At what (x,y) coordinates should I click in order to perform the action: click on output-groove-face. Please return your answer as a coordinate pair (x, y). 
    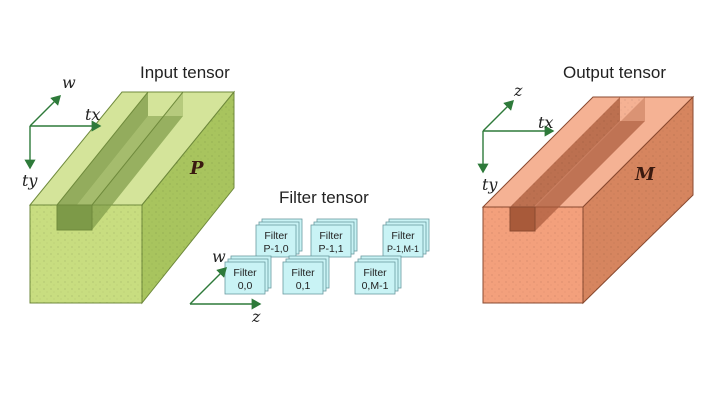
    Looking at the image, I should click on (522, 219).